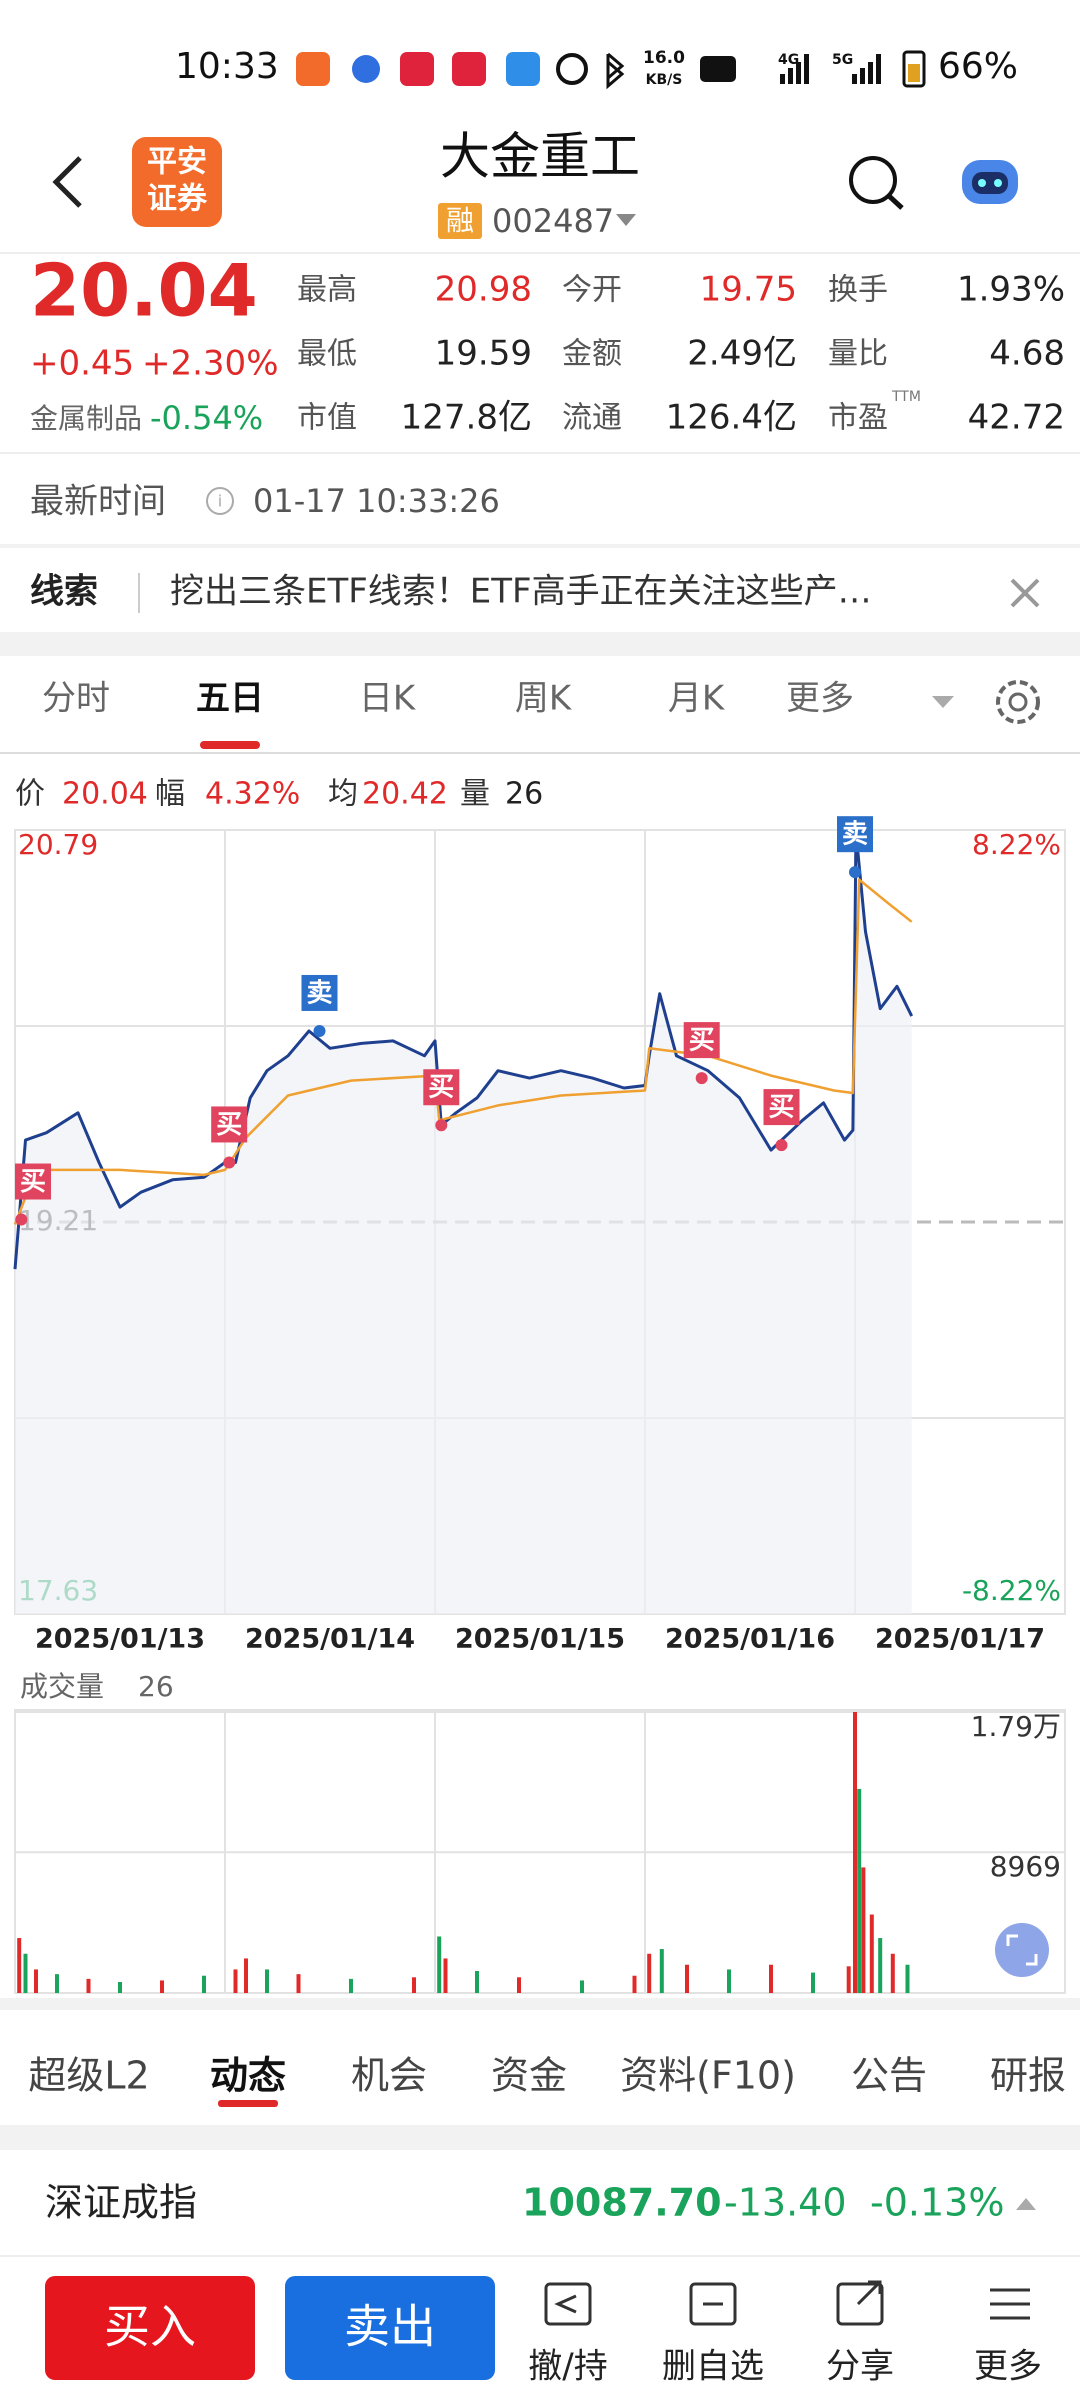 The width and height of the screenshot is (1080, 2400). I want to click on field-value: 42.72, so click(1016, 418).